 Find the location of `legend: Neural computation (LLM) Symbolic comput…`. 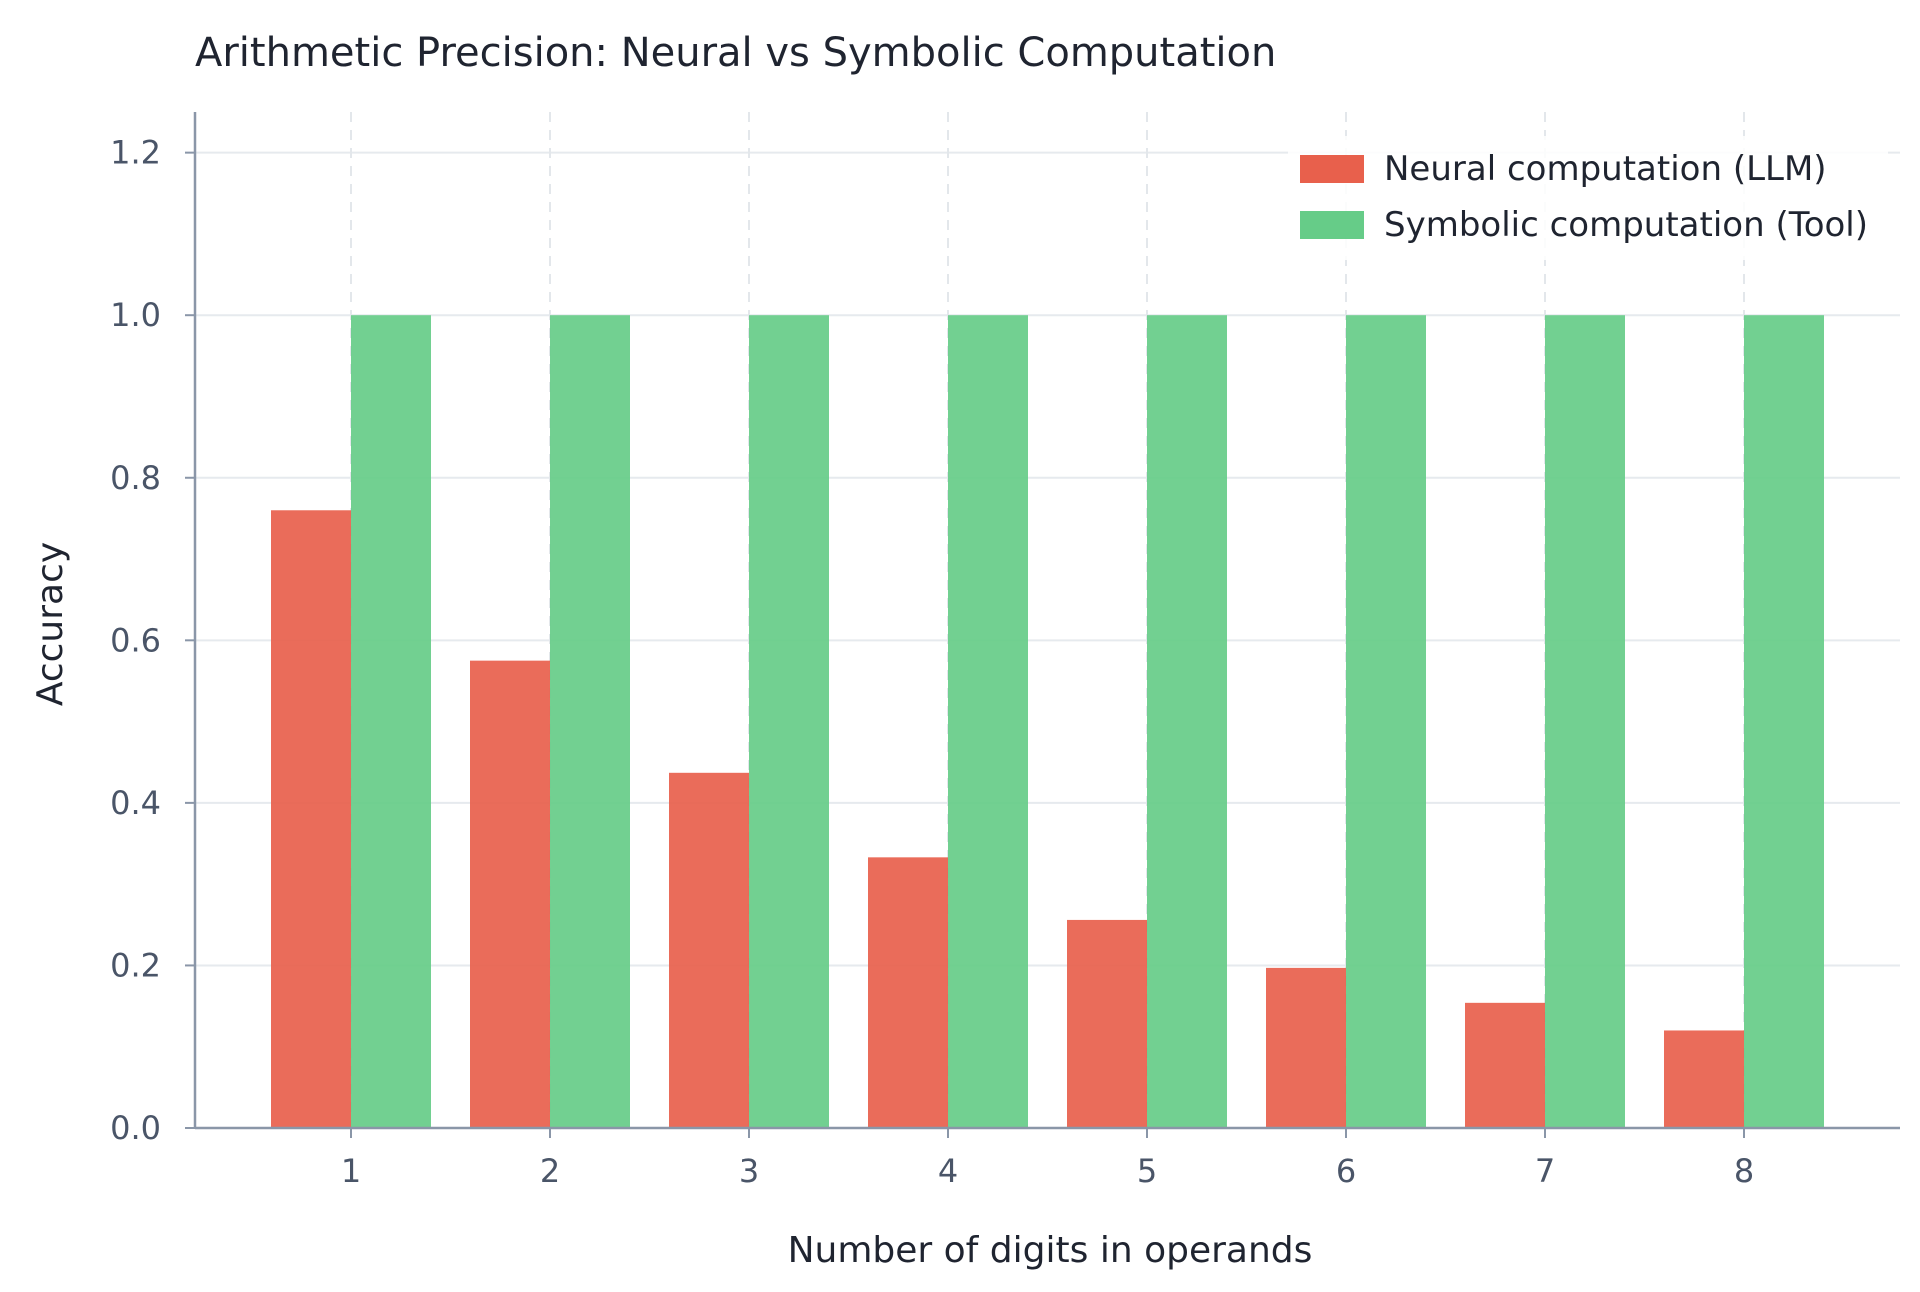

legend: Neural computation (LLM) Symbolic comput… is located at coordinates (1588, 198).